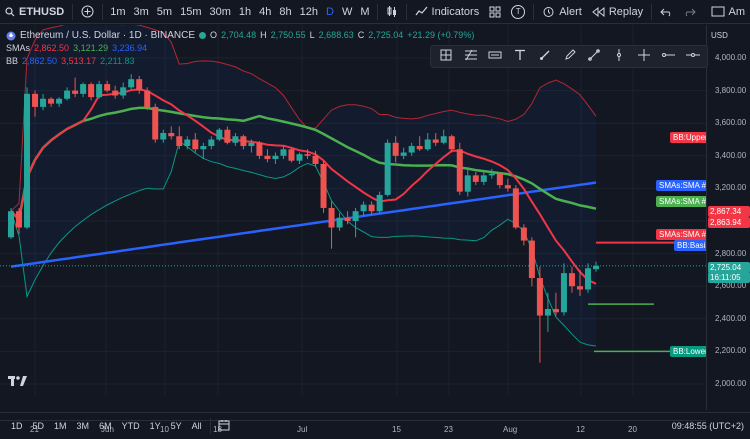 Image resolution: width=750 pixels, height=439 pixels. Describe the element at coordinates (265, 11) in the screenshot. I see `timeframe-4h: 4h` at that location.